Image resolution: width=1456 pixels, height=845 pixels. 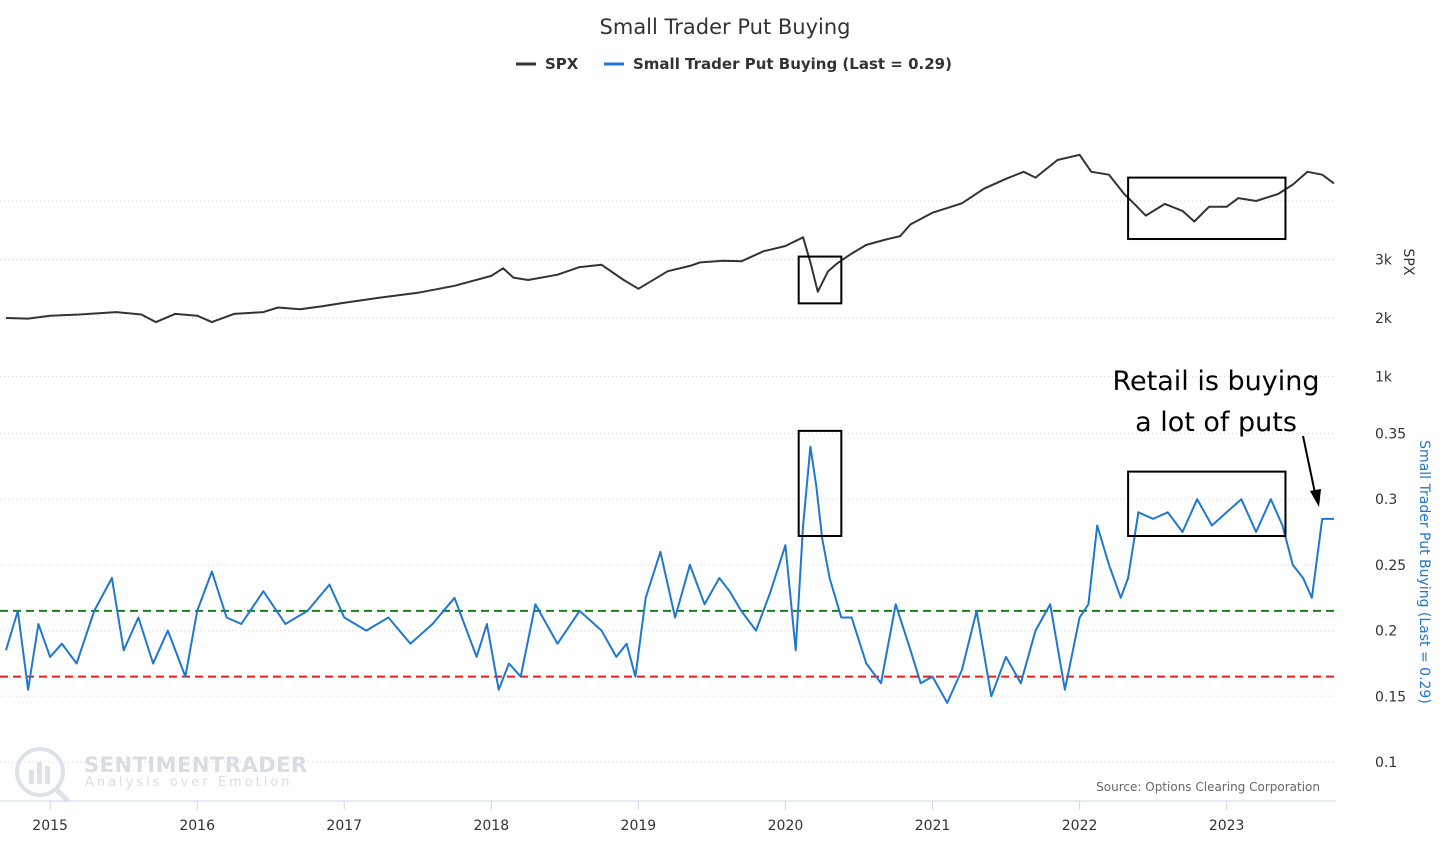 What do you see at coordinates (1384, 261) in the screenshot?
I see `spx-tick-label: 3k` at bounding box center [1384, 261].